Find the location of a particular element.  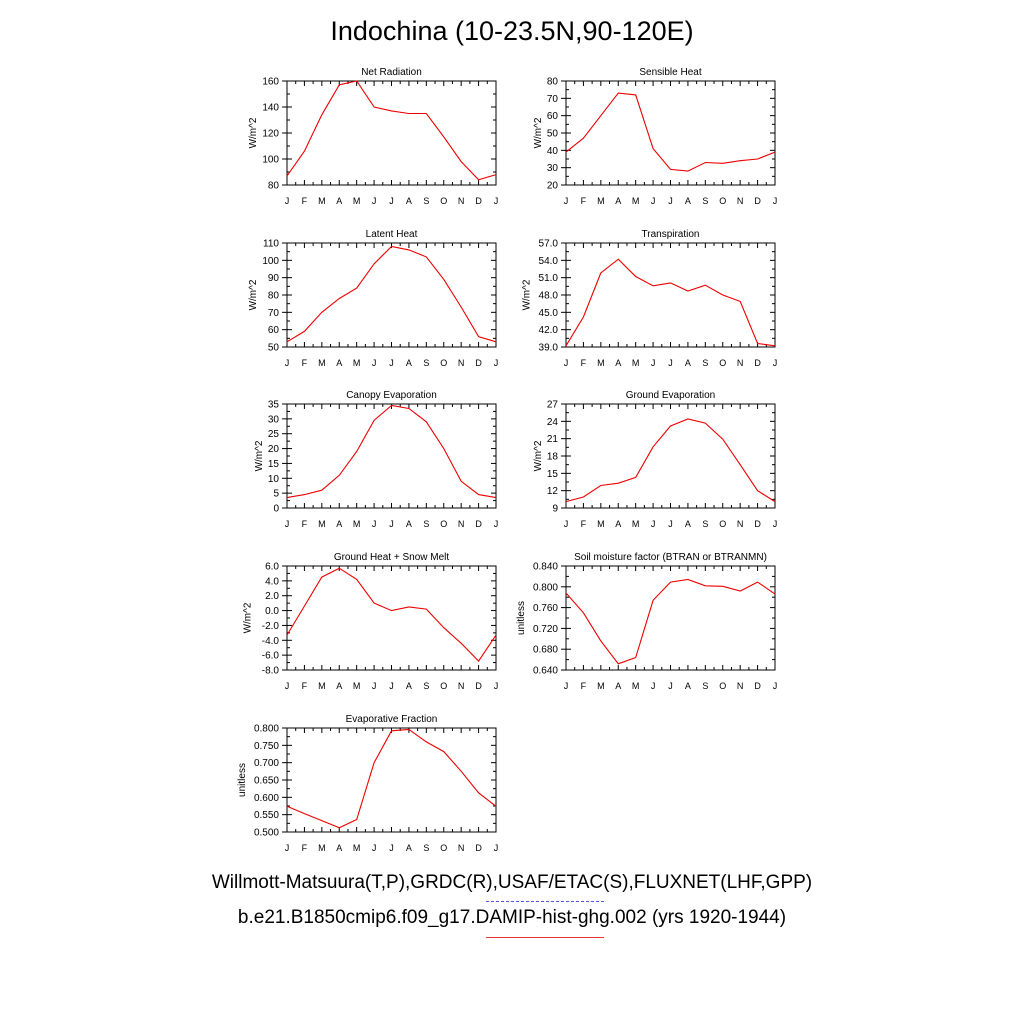

y-tick-label: 35 is located at coordinates (274, 405).